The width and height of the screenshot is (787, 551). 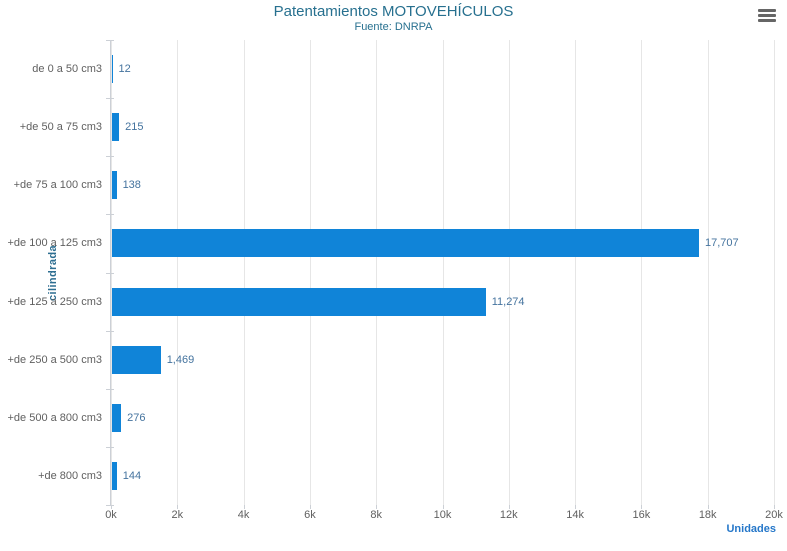 What do you see at coordinates (55, 301) in the screenshot?
I see `category-label: +de 125 a 250 cm3` at bounding box center [55, 301].